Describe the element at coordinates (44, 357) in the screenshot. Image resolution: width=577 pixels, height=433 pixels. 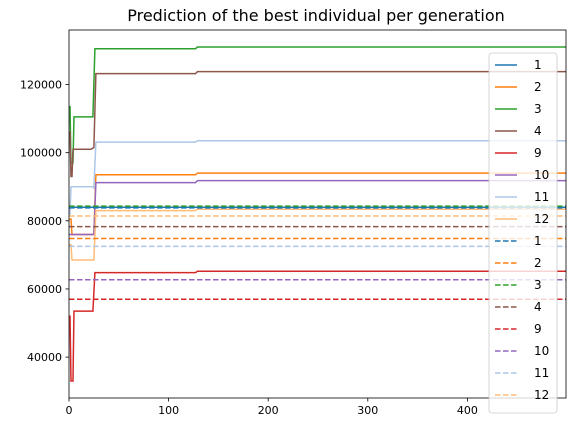
I see `y-tick-label: 40000` at that location.